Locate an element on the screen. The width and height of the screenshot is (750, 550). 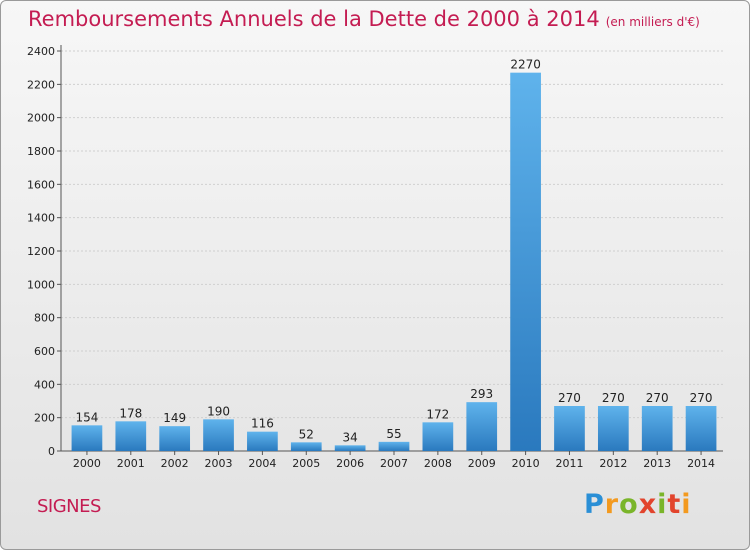
bar-value-label: 178 is located at coordinates (130, 413).